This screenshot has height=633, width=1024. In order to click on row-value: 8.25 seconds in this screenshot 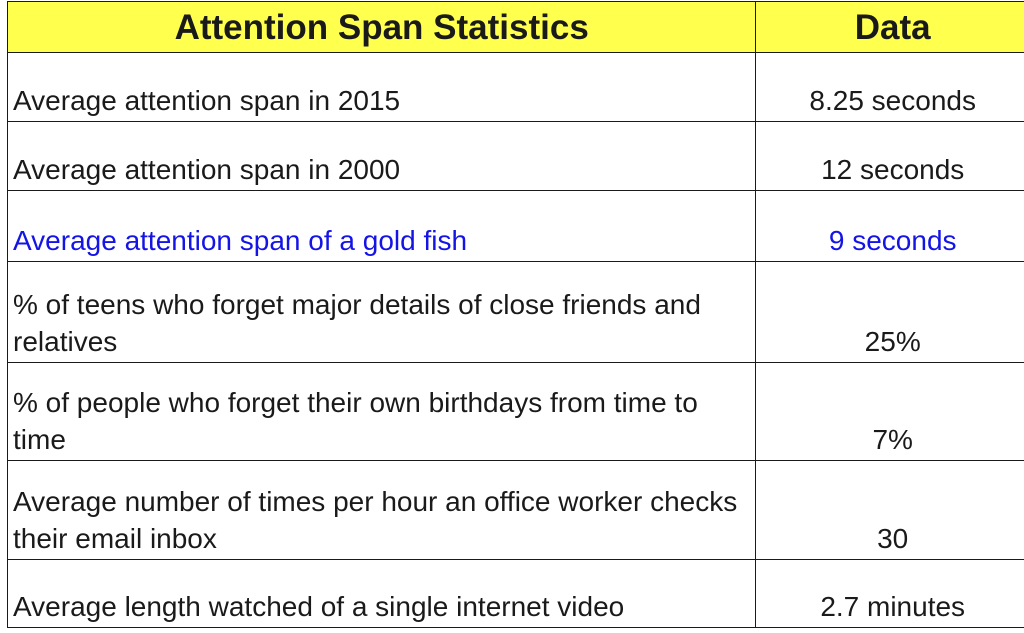, I will do `click(889, 87)`.